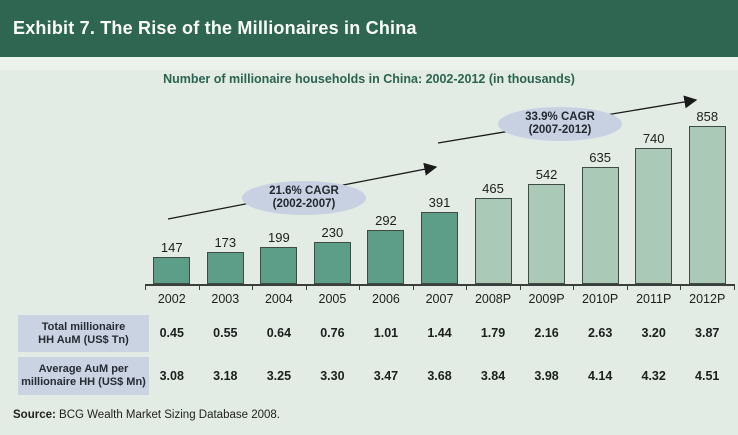  I want to click on bar-2005, so click(332, 263).